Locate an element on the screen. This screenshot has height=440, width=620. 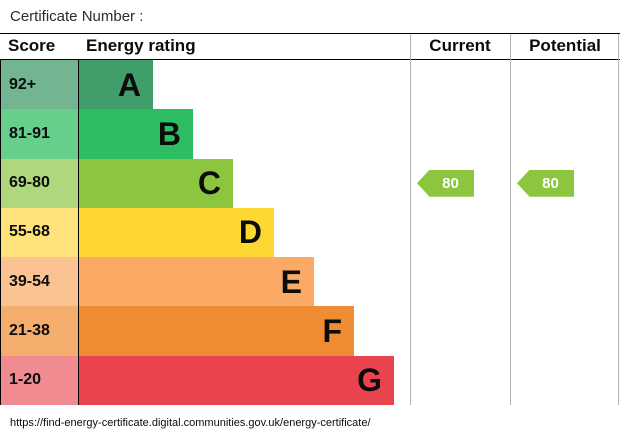
score-label-g: 1-20 is located at coordinates (40, 380).